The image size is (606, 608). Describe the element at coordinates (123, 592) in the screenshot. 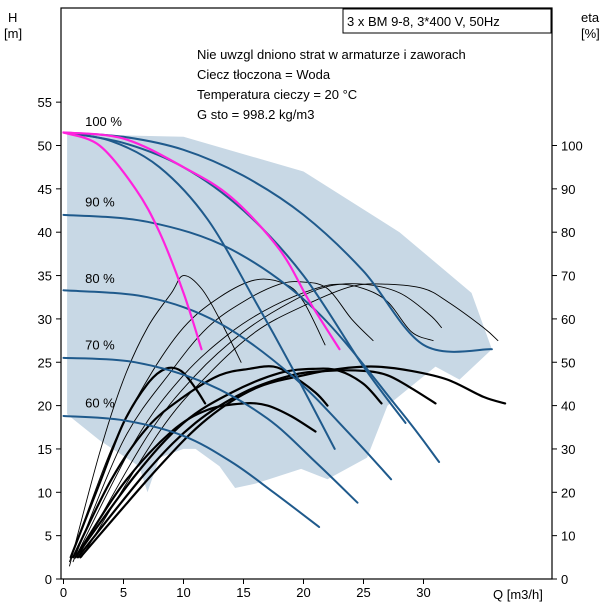

I see `x-tick-label-2: 5` at that location.